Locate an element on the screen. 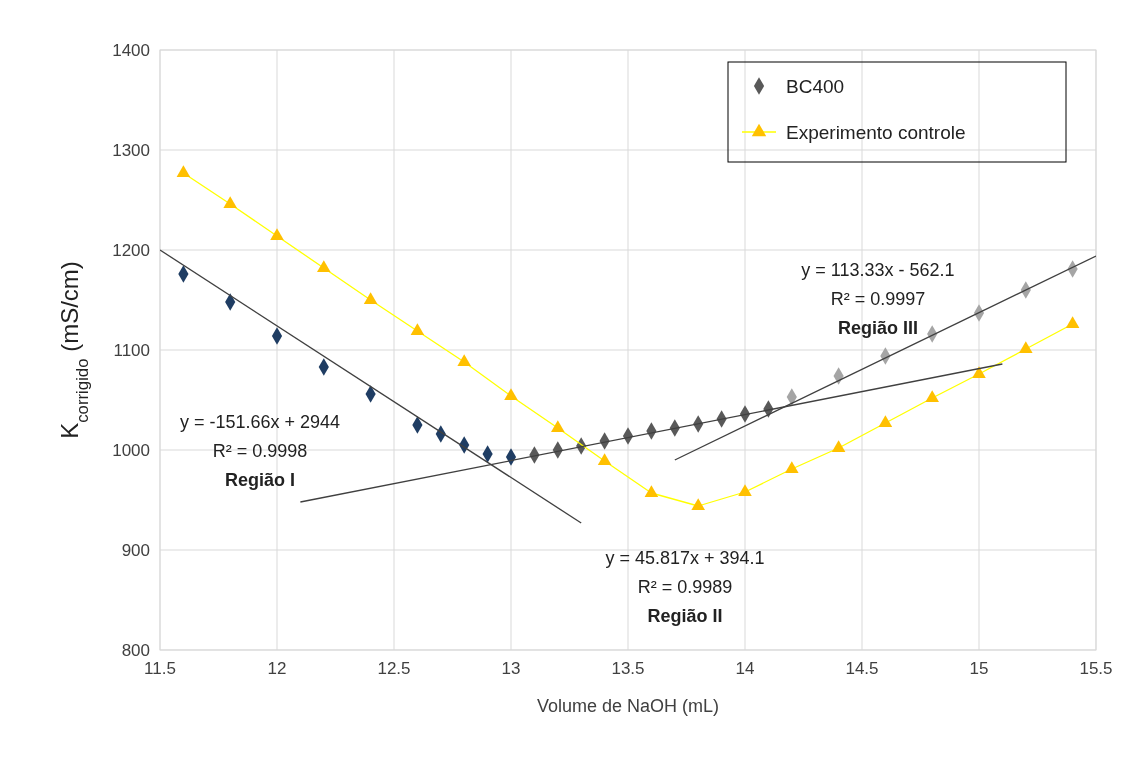 The height and width of the screenshot is (765, 1134). x-tick-label: 14.5 is located at coordinates (862, 668).